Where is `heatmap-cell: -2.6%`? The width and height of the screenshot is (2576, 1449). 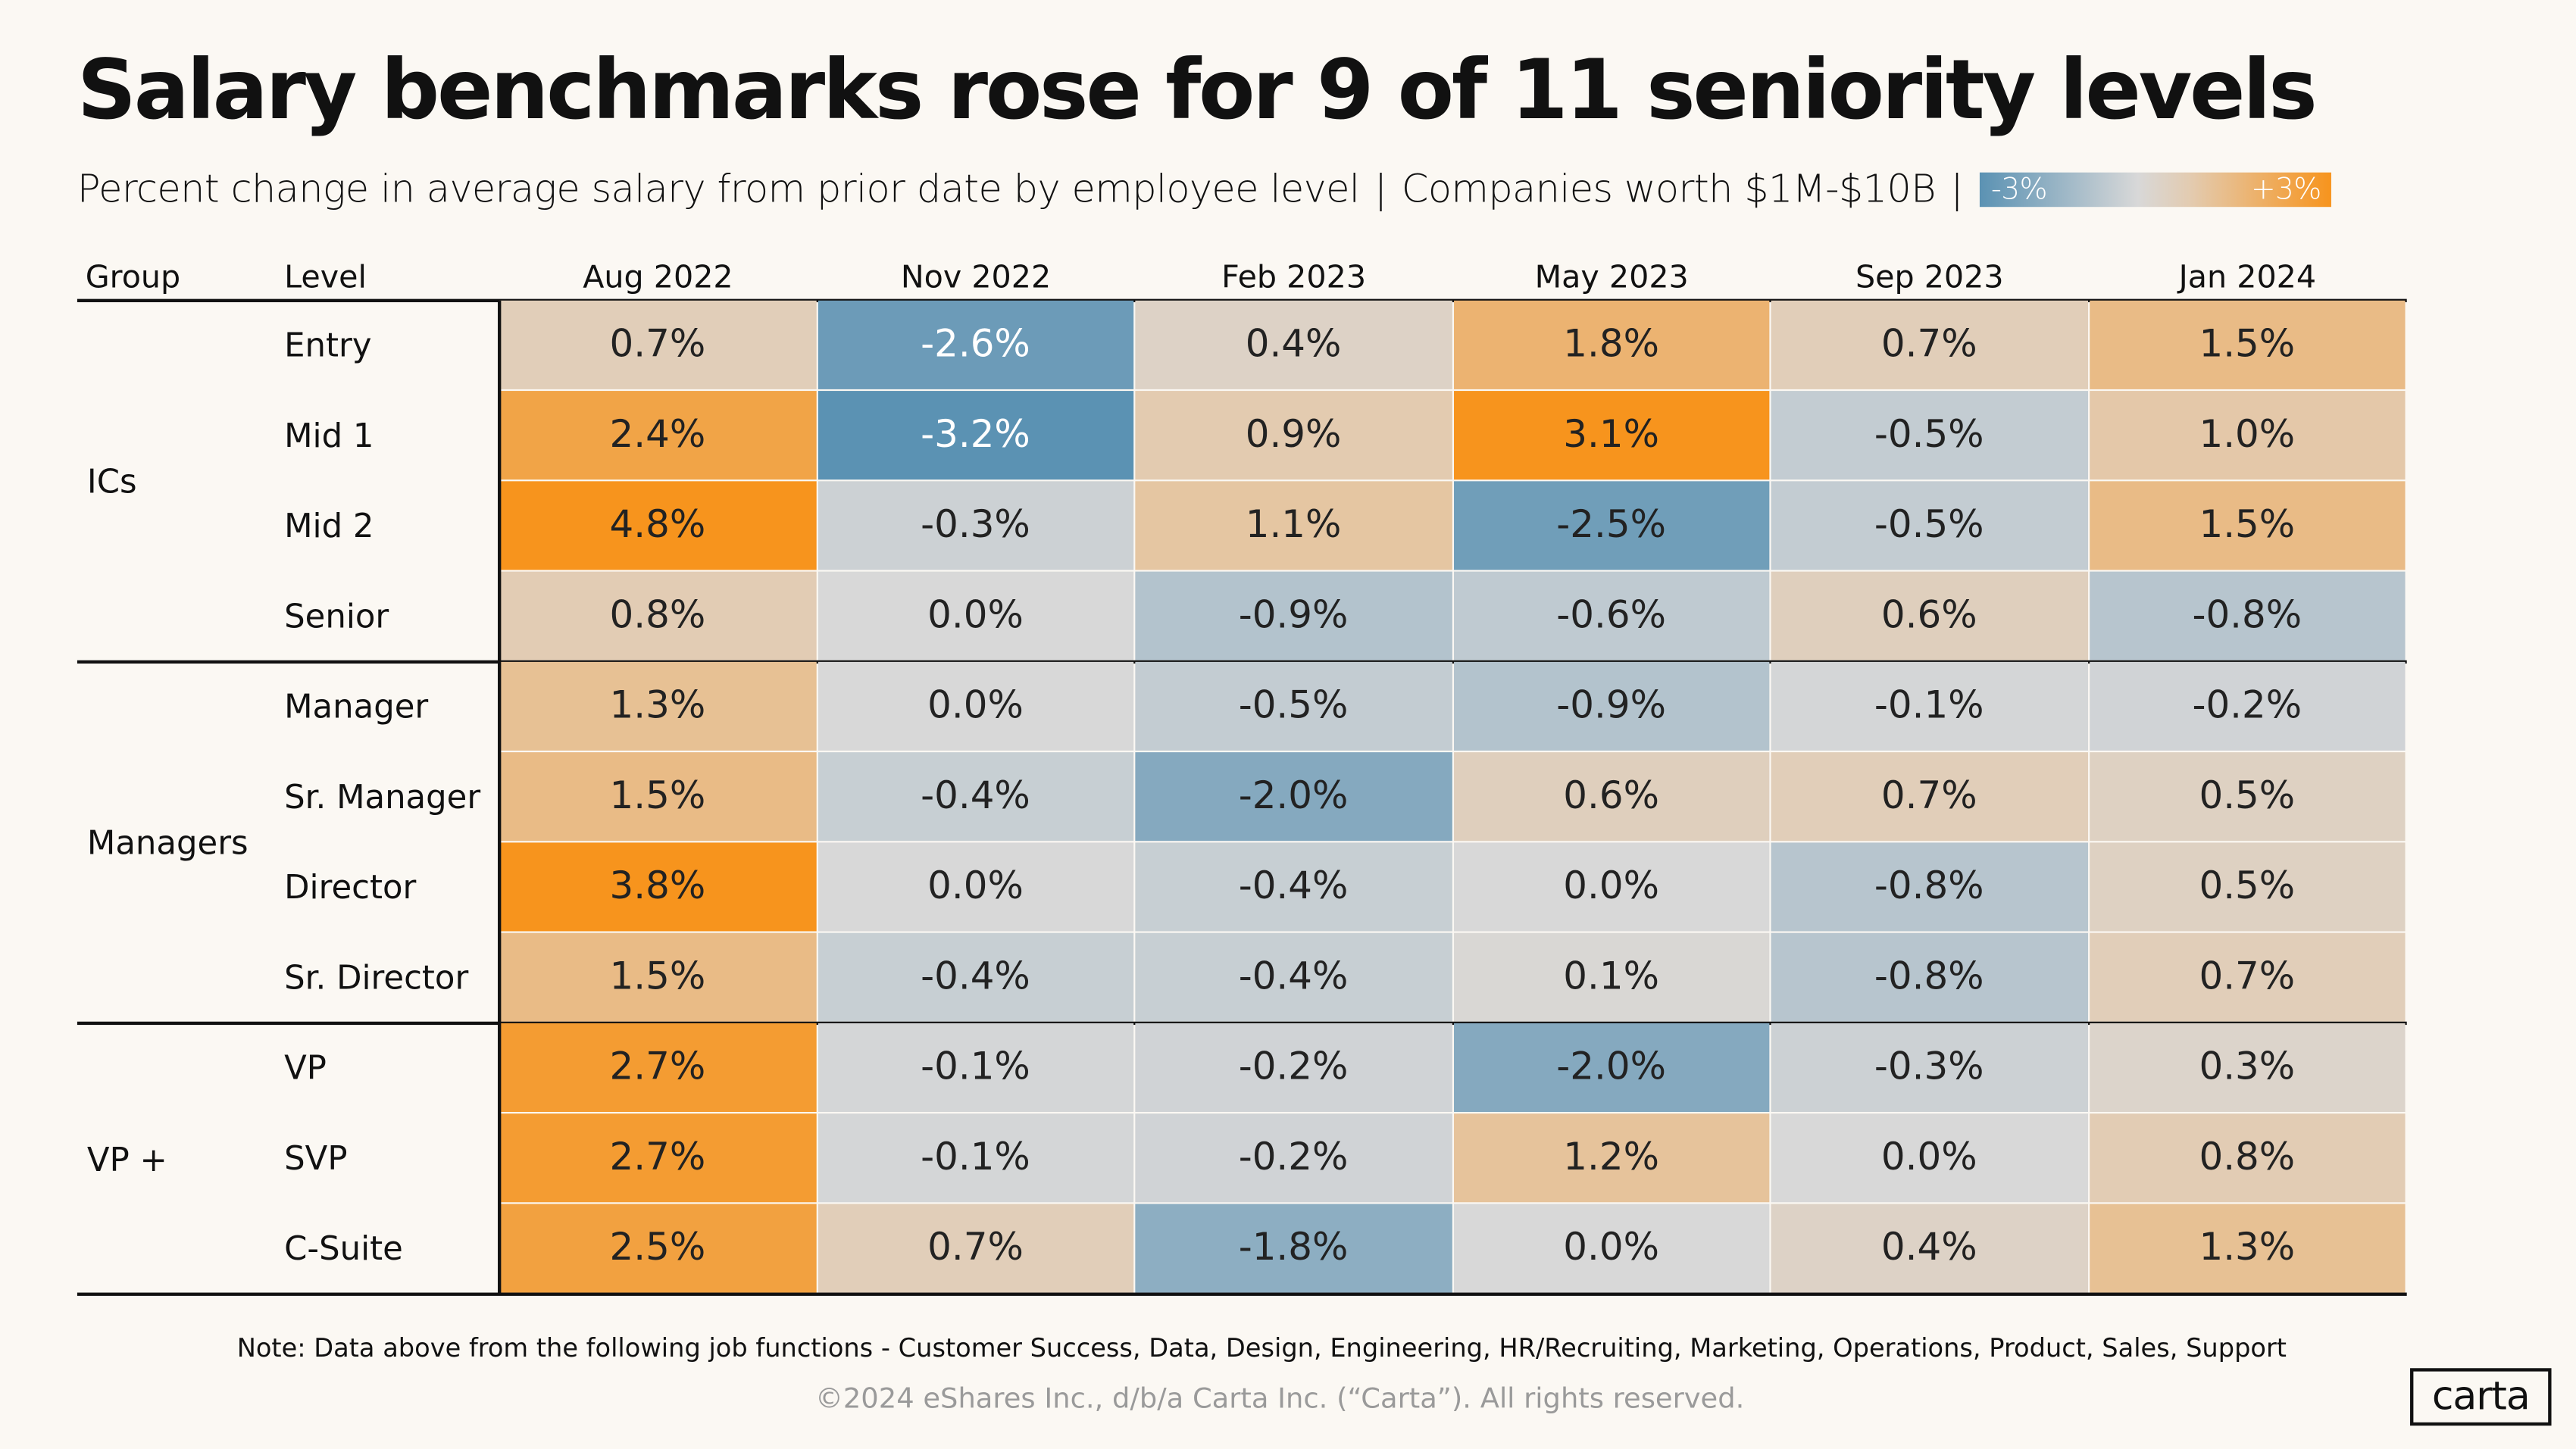
heatmap-cell: -2.6% is located at coordinates (976, 344).